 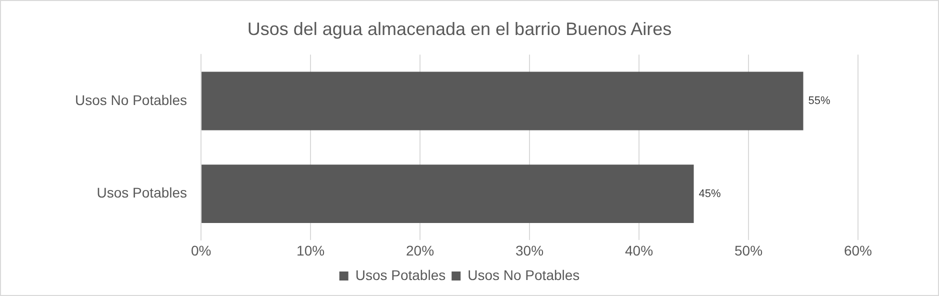 I want to click on data-label: 55%, so click(x=819, y=101).